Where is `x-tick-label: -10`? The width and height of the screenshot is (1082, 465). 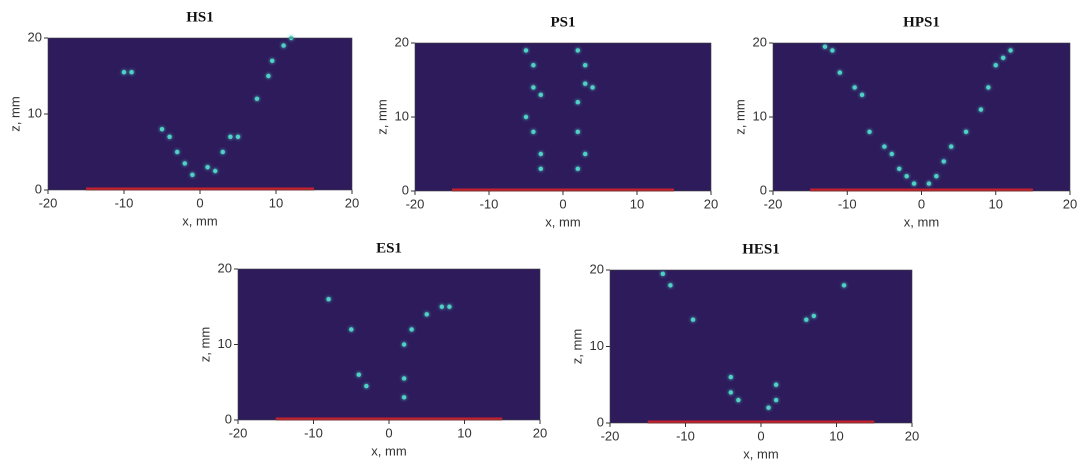 x-tick-label: -10 is located at coordinates (685, 435).